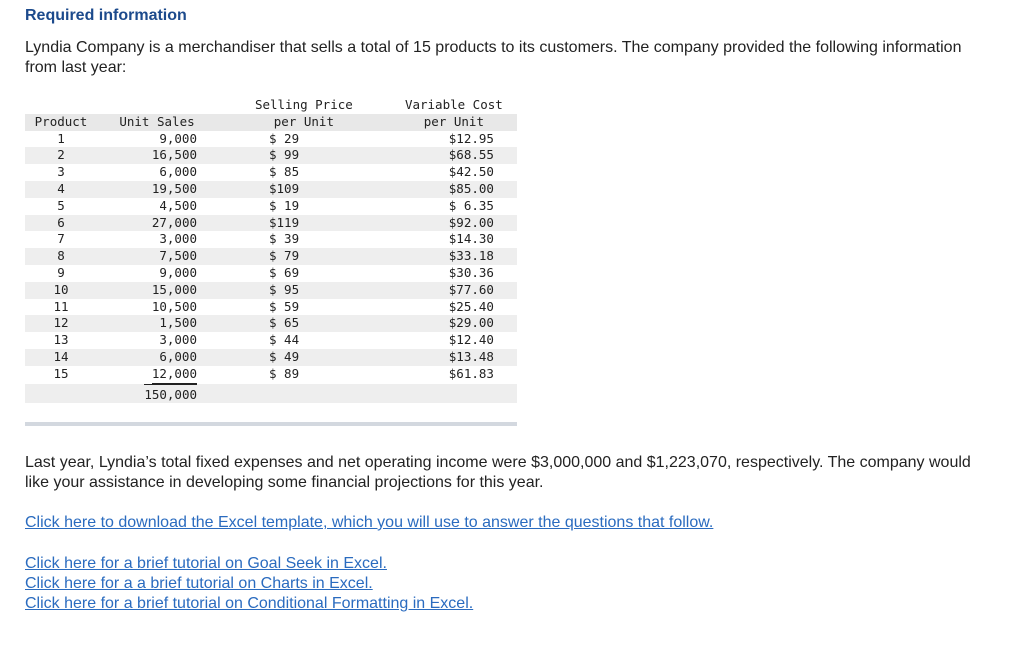 The height and width of the screenshot is (654, 1024). Describe the element at coordinates (471, 306) in the screenshot. I see `cell-variable-cost: $25.40` at that location.